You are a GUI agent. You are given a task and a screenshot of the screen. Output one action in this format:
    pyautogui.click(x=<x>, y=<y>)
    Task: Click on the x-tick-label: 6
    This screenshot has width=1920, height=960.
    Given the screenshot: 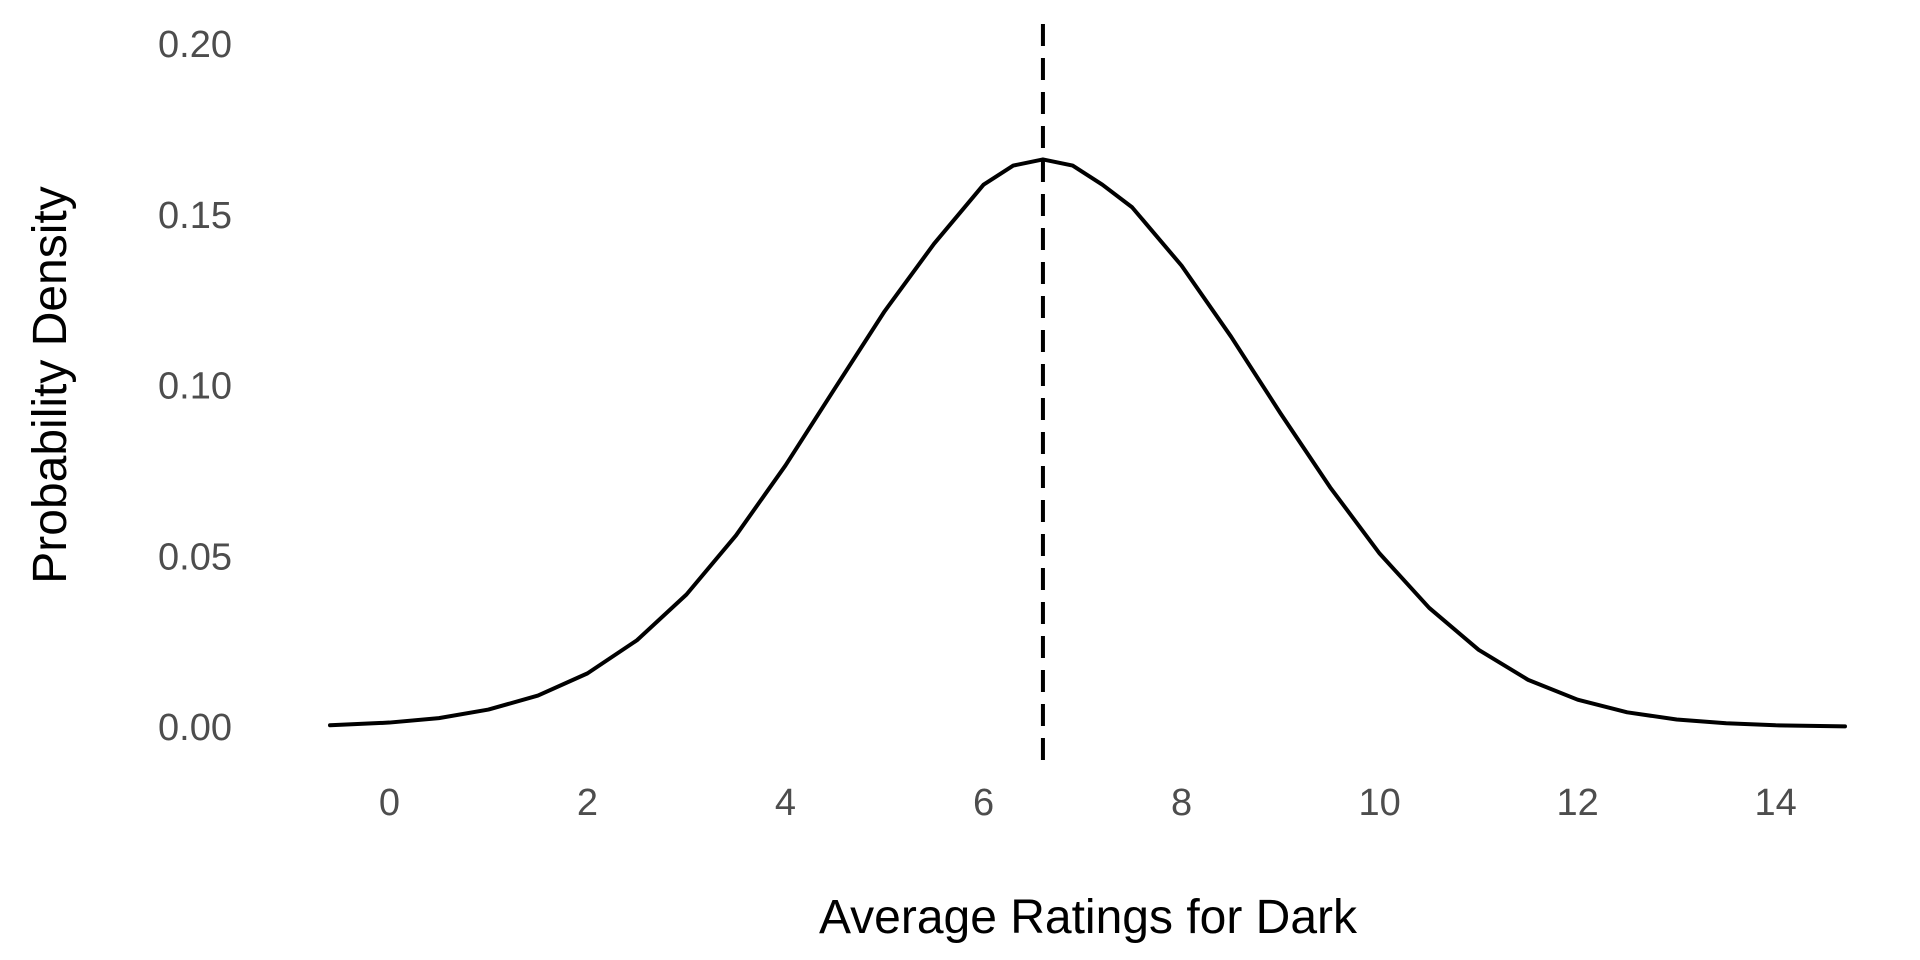 What is the action you would take?
    pyautogui.click(x=983, y=803)
    